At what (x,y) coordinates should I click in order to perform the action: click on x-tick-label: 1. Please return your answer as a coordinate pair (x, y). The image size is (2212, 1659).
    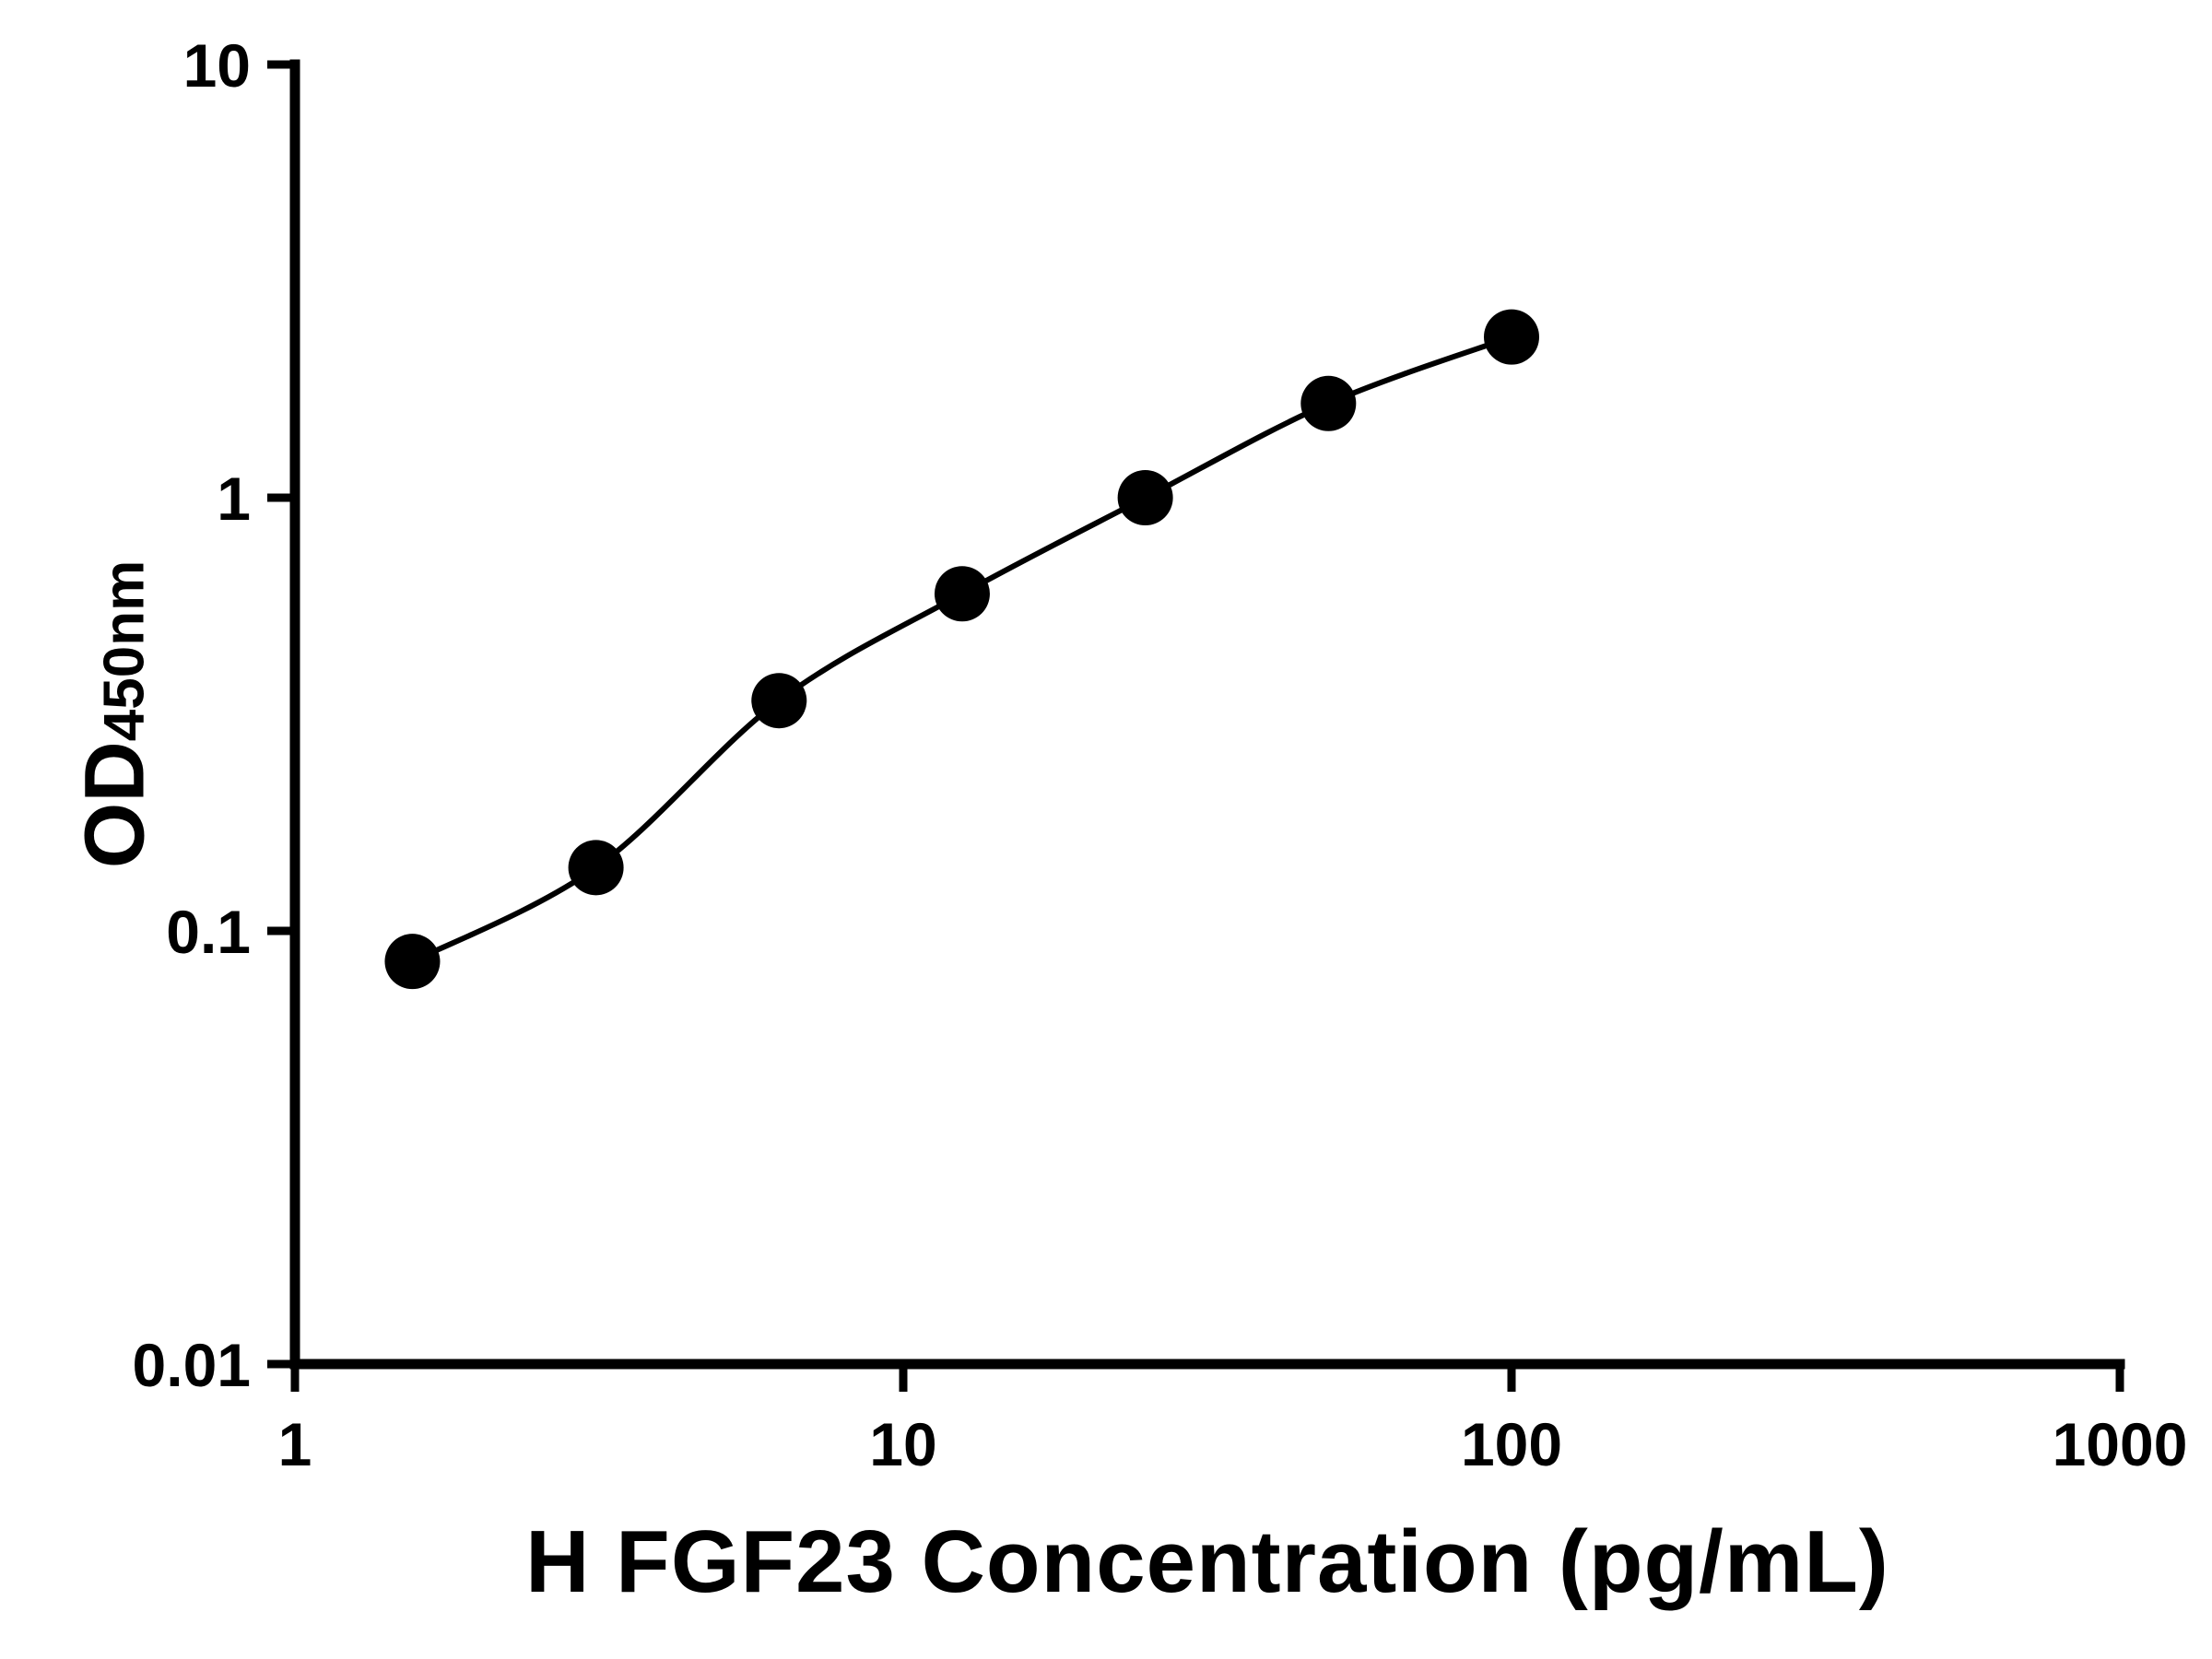
    Looking at the image, I should click on (295, 1444).